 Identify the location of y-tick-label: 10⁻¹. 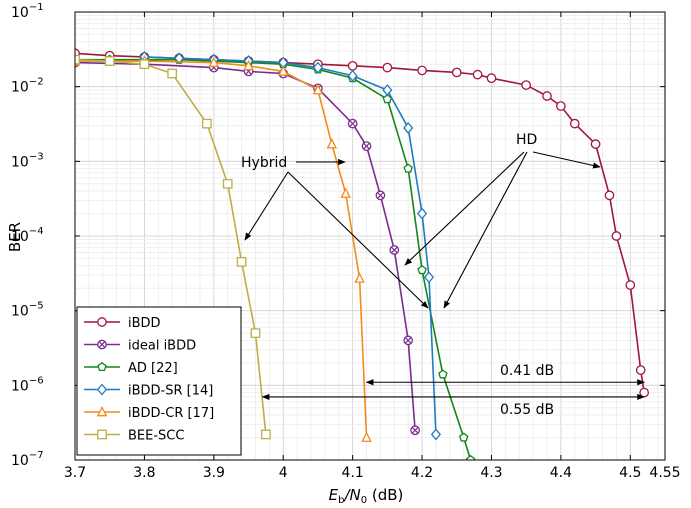
(27, 11).